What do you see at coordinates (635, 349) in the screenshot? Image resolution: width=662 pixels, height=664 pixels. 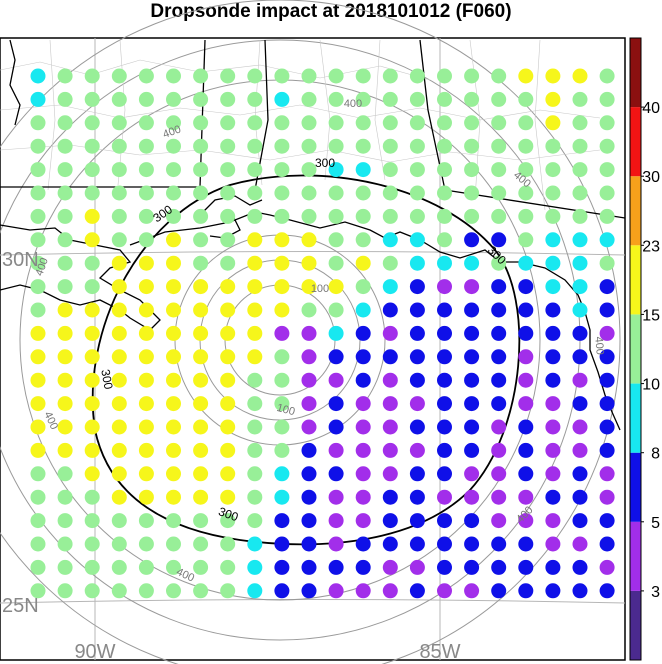 I see `colorbar-frame` at bounding box center [635, 349].